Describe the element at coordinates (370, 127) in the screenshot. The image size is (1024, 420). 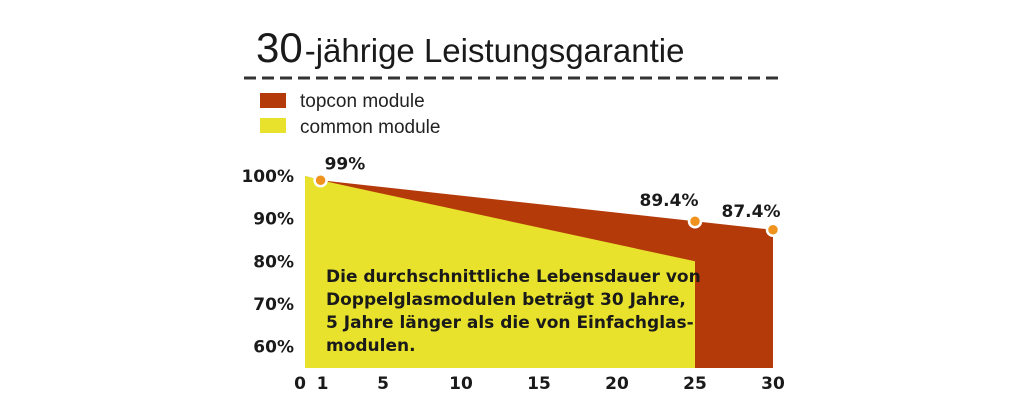
I see `legend-label-common: common module` at that location.